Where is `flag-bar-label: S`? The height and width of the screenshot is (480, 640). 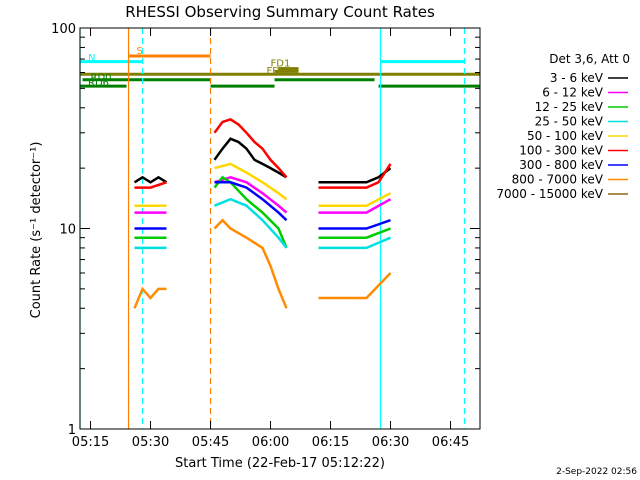
flag-bar-label: S is located at coordinates (140, 51).